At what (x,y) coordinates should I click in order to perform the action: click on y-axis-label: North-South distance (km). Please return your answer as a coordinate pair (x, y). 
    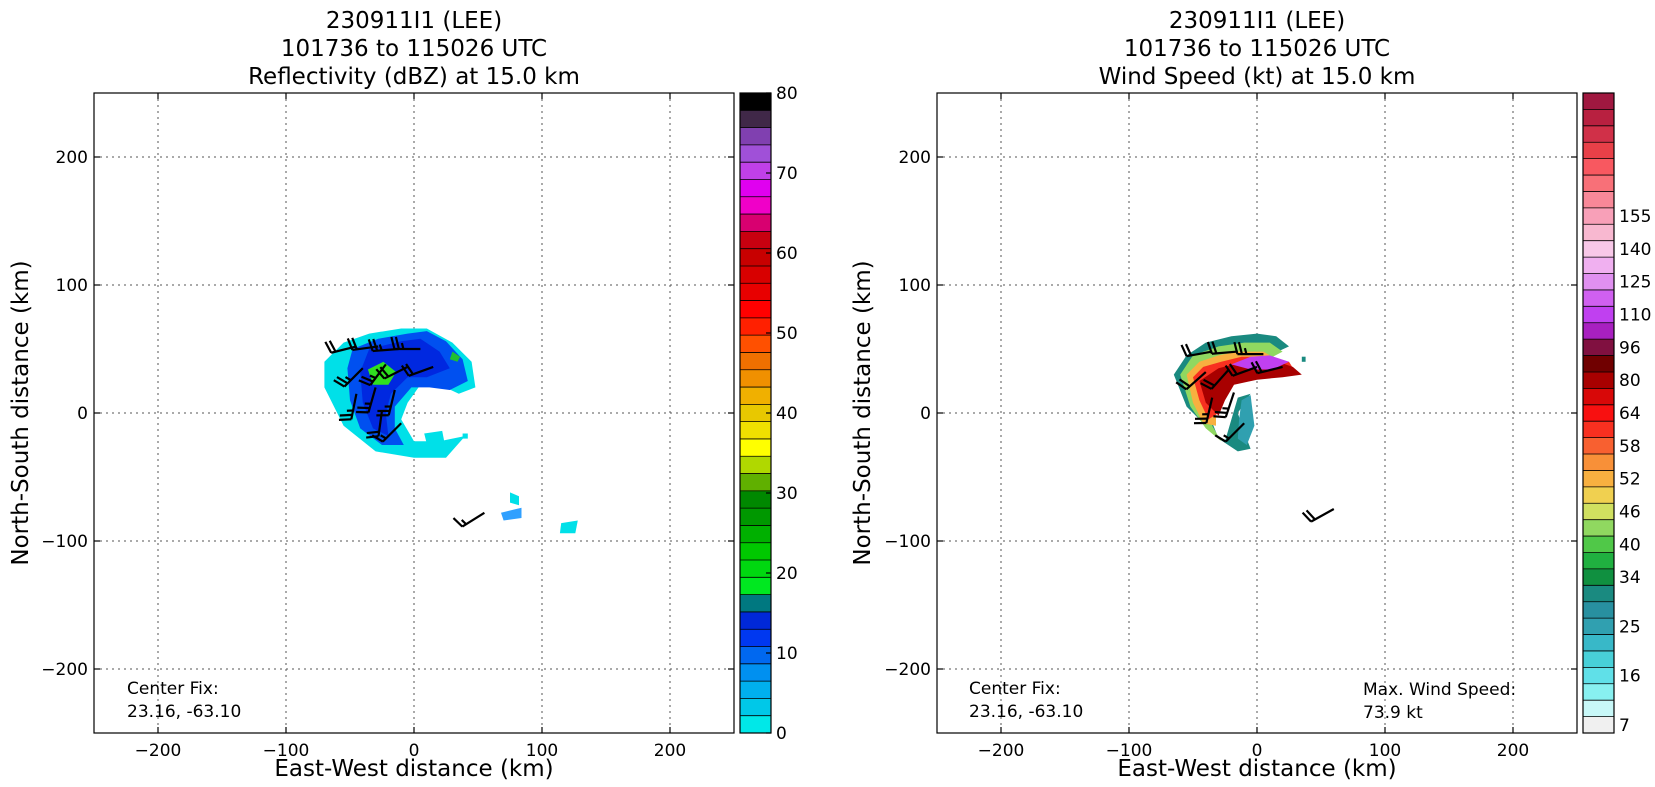
    Looking at the image, I should click on (21, 412).